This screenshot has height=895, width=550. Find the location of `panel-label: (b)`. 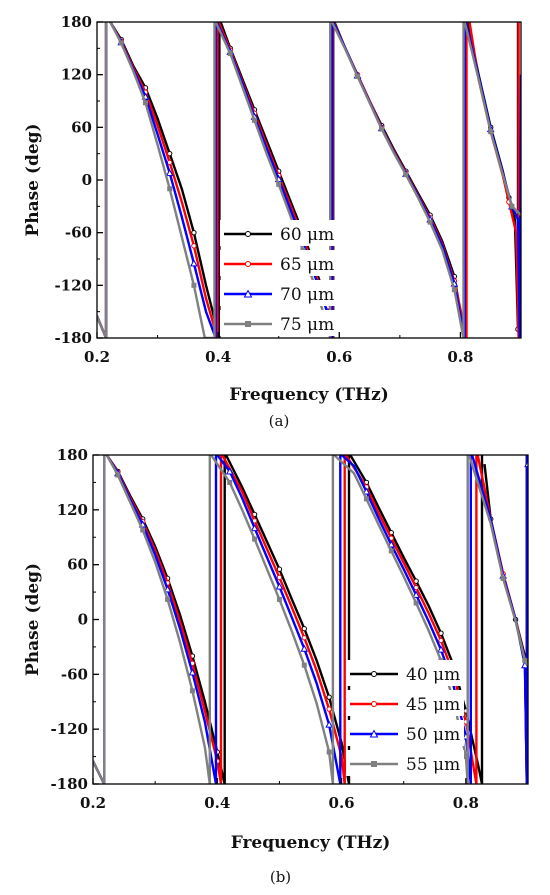

panel-label: (b) is located at coordinates (280, 877).